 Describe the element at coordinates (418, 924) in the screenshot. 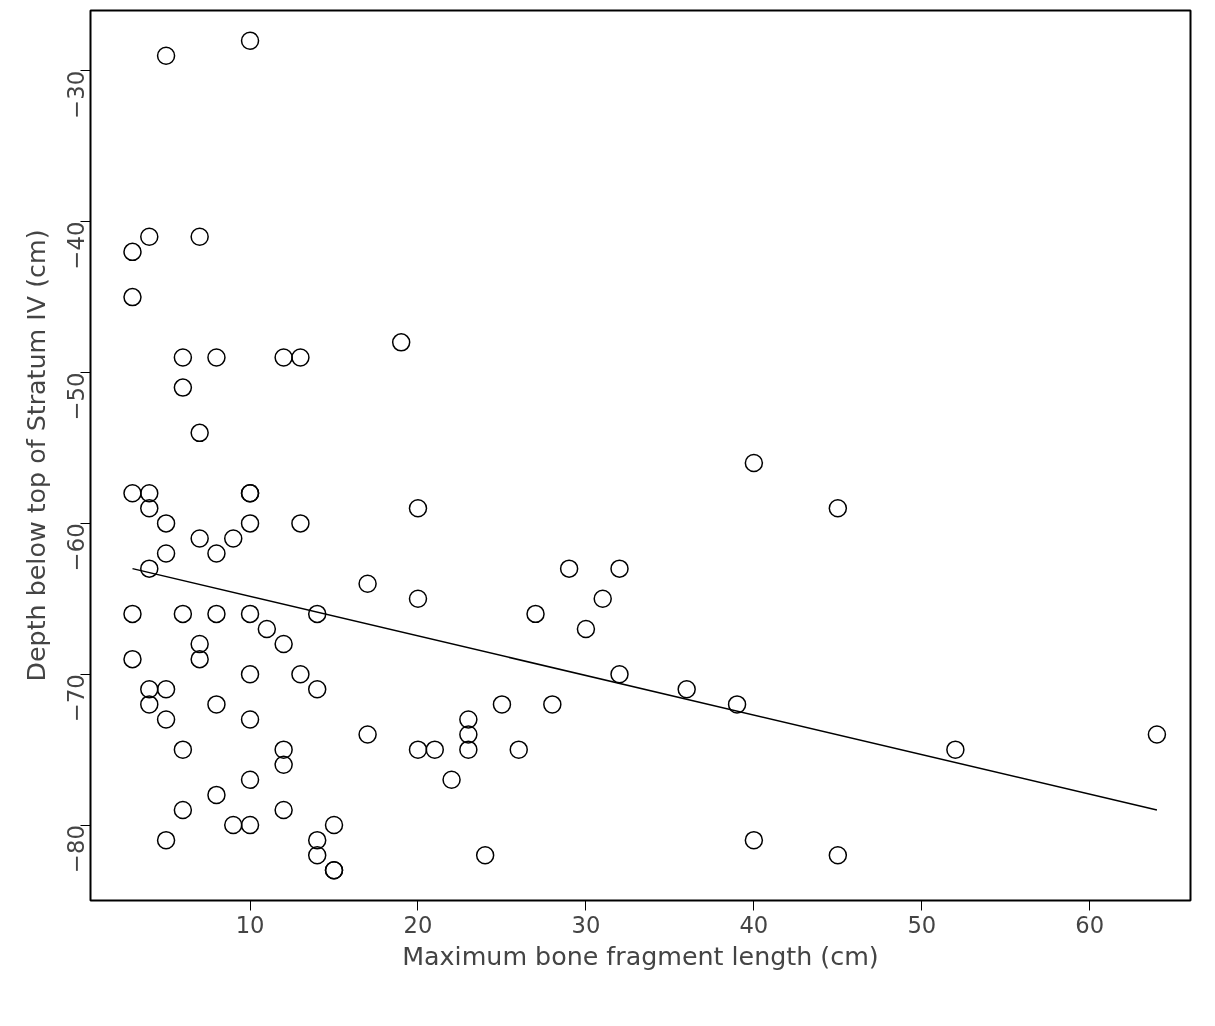

I see `x-tick-label: 20` at that location.